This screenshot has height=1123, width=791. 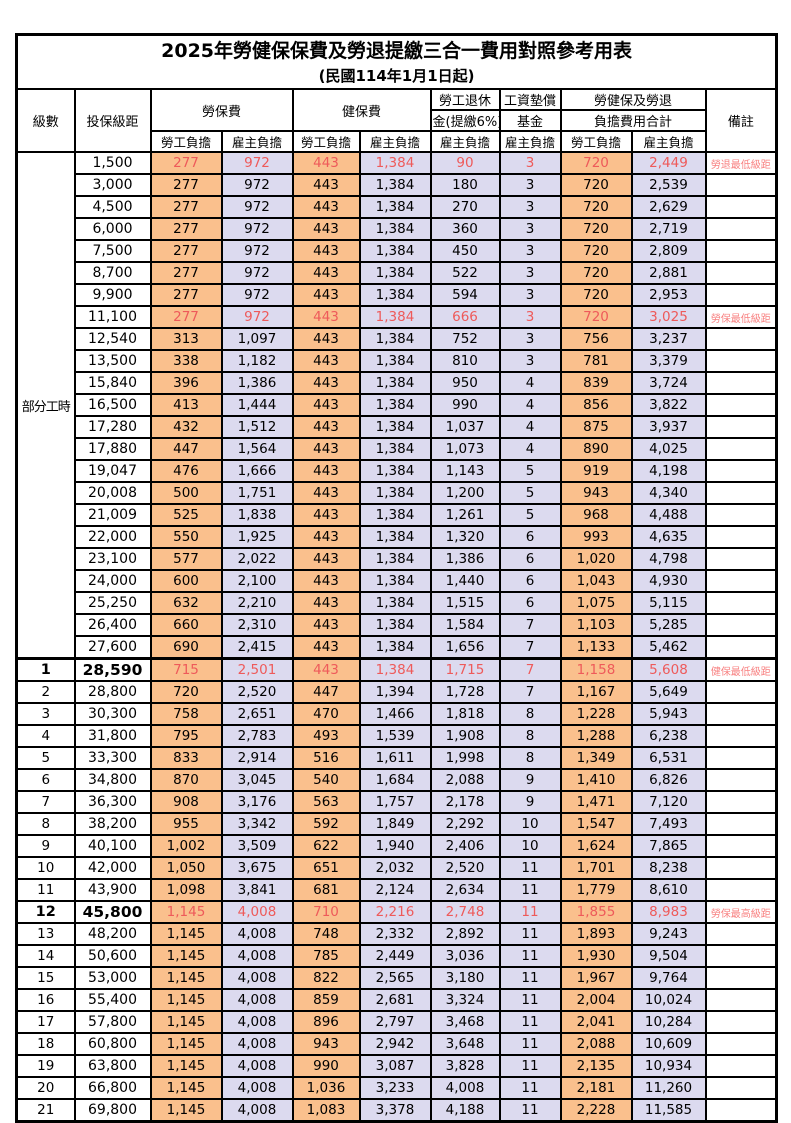 I want to click on header-health-employer: 雇主負擔, so click(x=395, y=141).